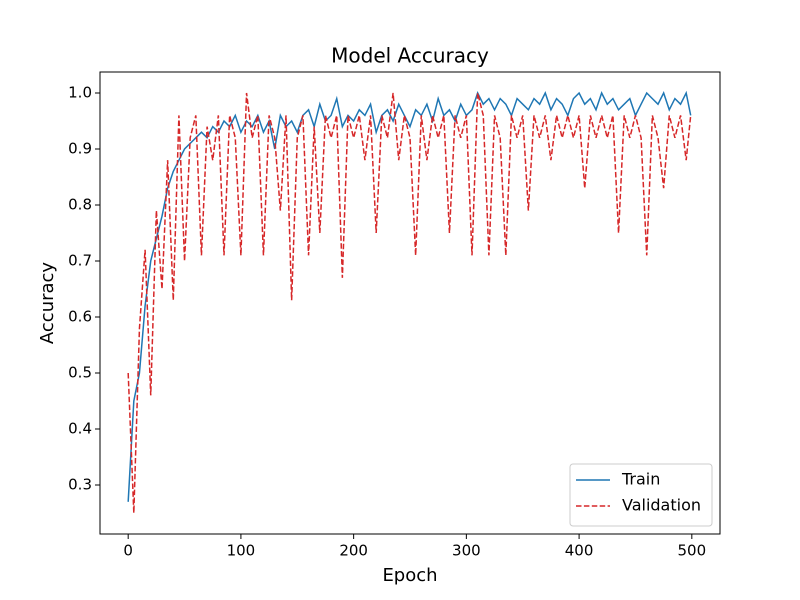 The width and height of the screenshot is (800, 600). I want to click on y-tick-label: 0.8, so click(80, 205).